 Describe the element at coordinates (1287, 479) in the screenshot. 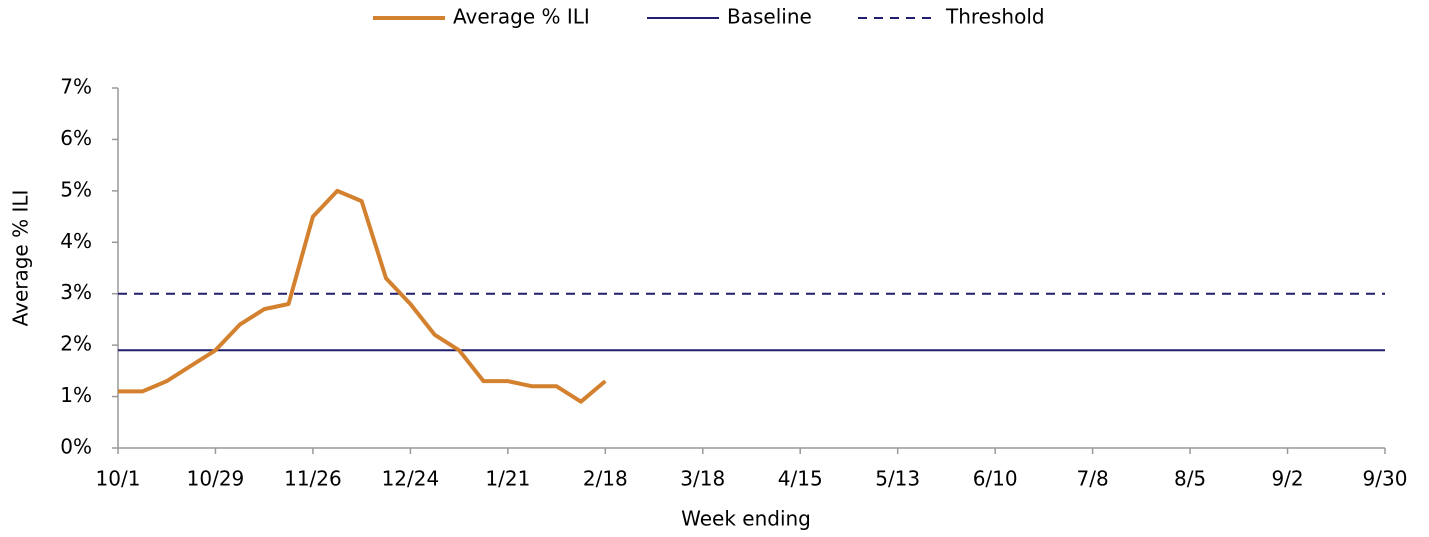

I see `x-tick-label: 9/2` at that location.